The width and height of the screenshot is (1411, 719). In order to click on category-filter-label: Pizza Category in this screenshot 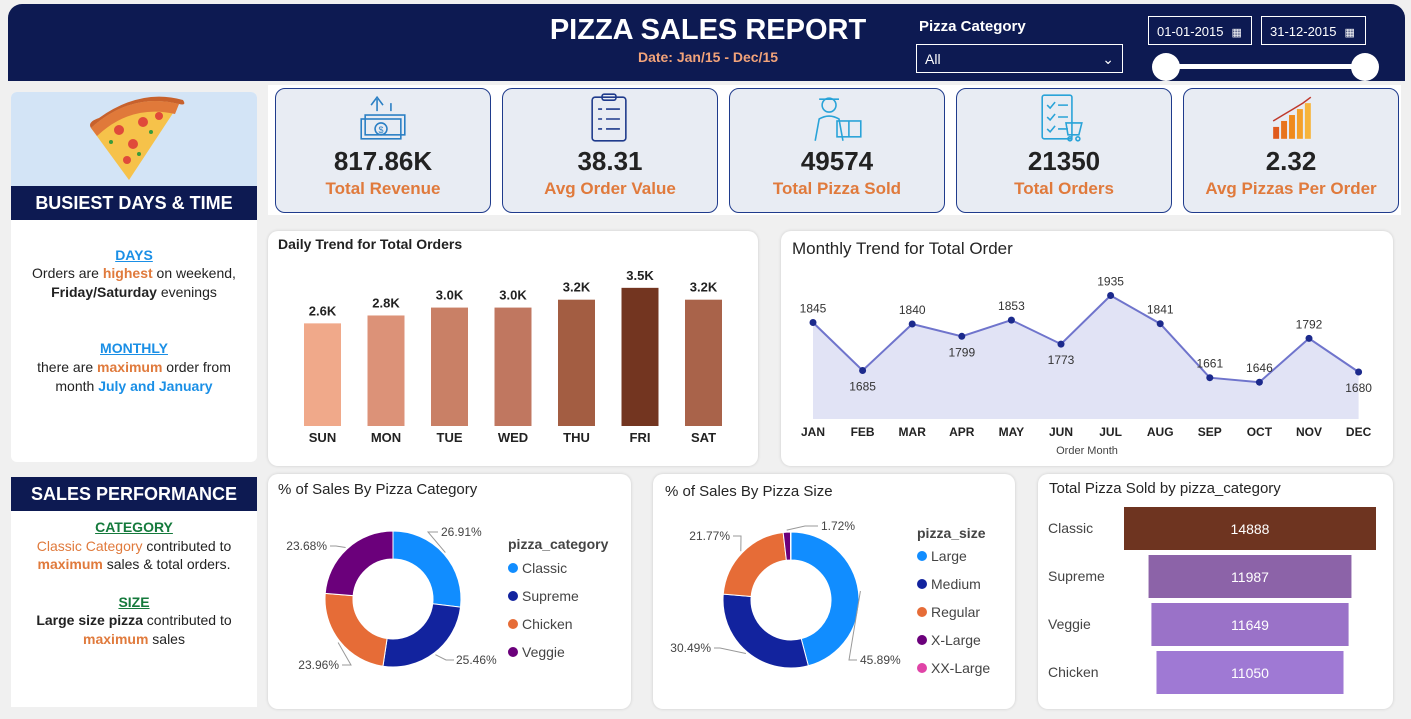, I will do `click(972, 26)`.